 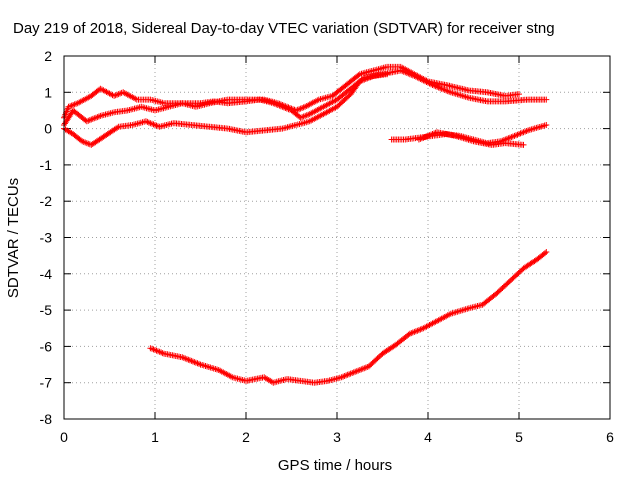 I want to click on y-tick-label: -7, so click(x=46, y=383).